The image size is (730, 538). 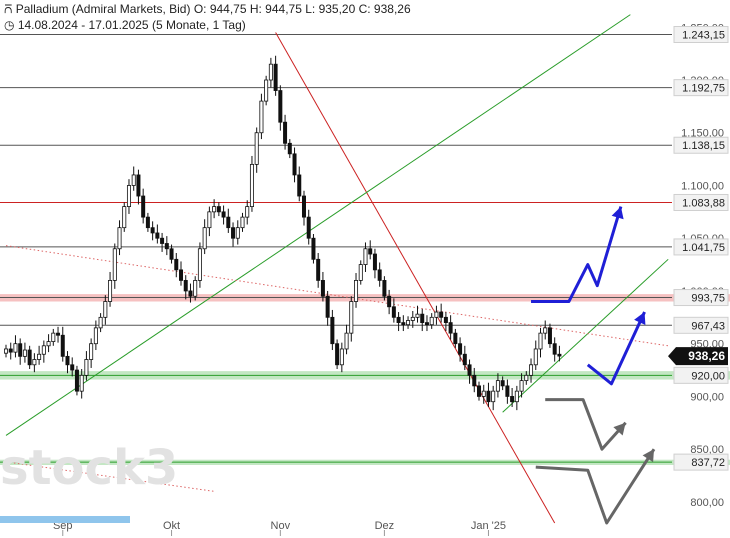 I want to click on watermark: stock3, so click(x=89, y=468).